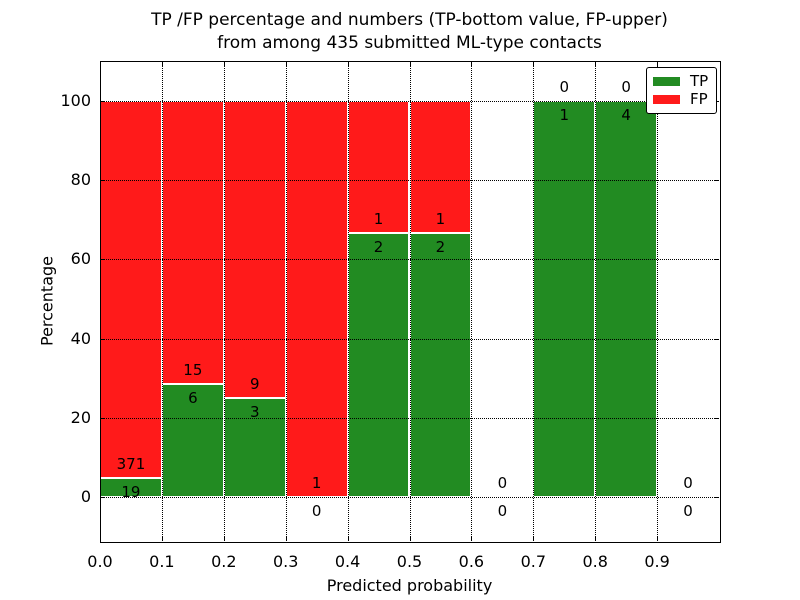 This screenshot has width=800, height=600. Describe the element at coordinates (80, 179) in the screenshot. I see `y-tick-label: 80` at that location.